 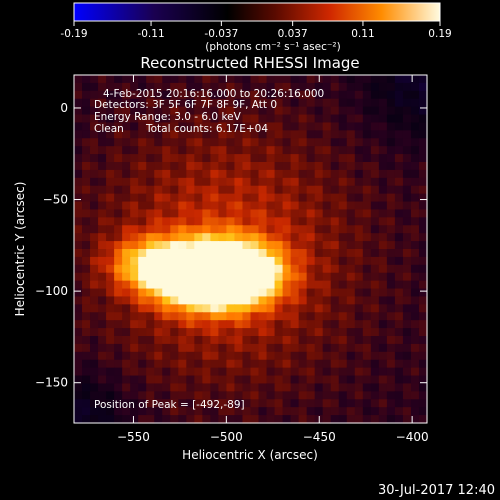 What do you see at coordinates (206, 129) in the screenshot?
I see `info-total-counts: Total counts: 6.17E+04` at bounding box center [206, 129].